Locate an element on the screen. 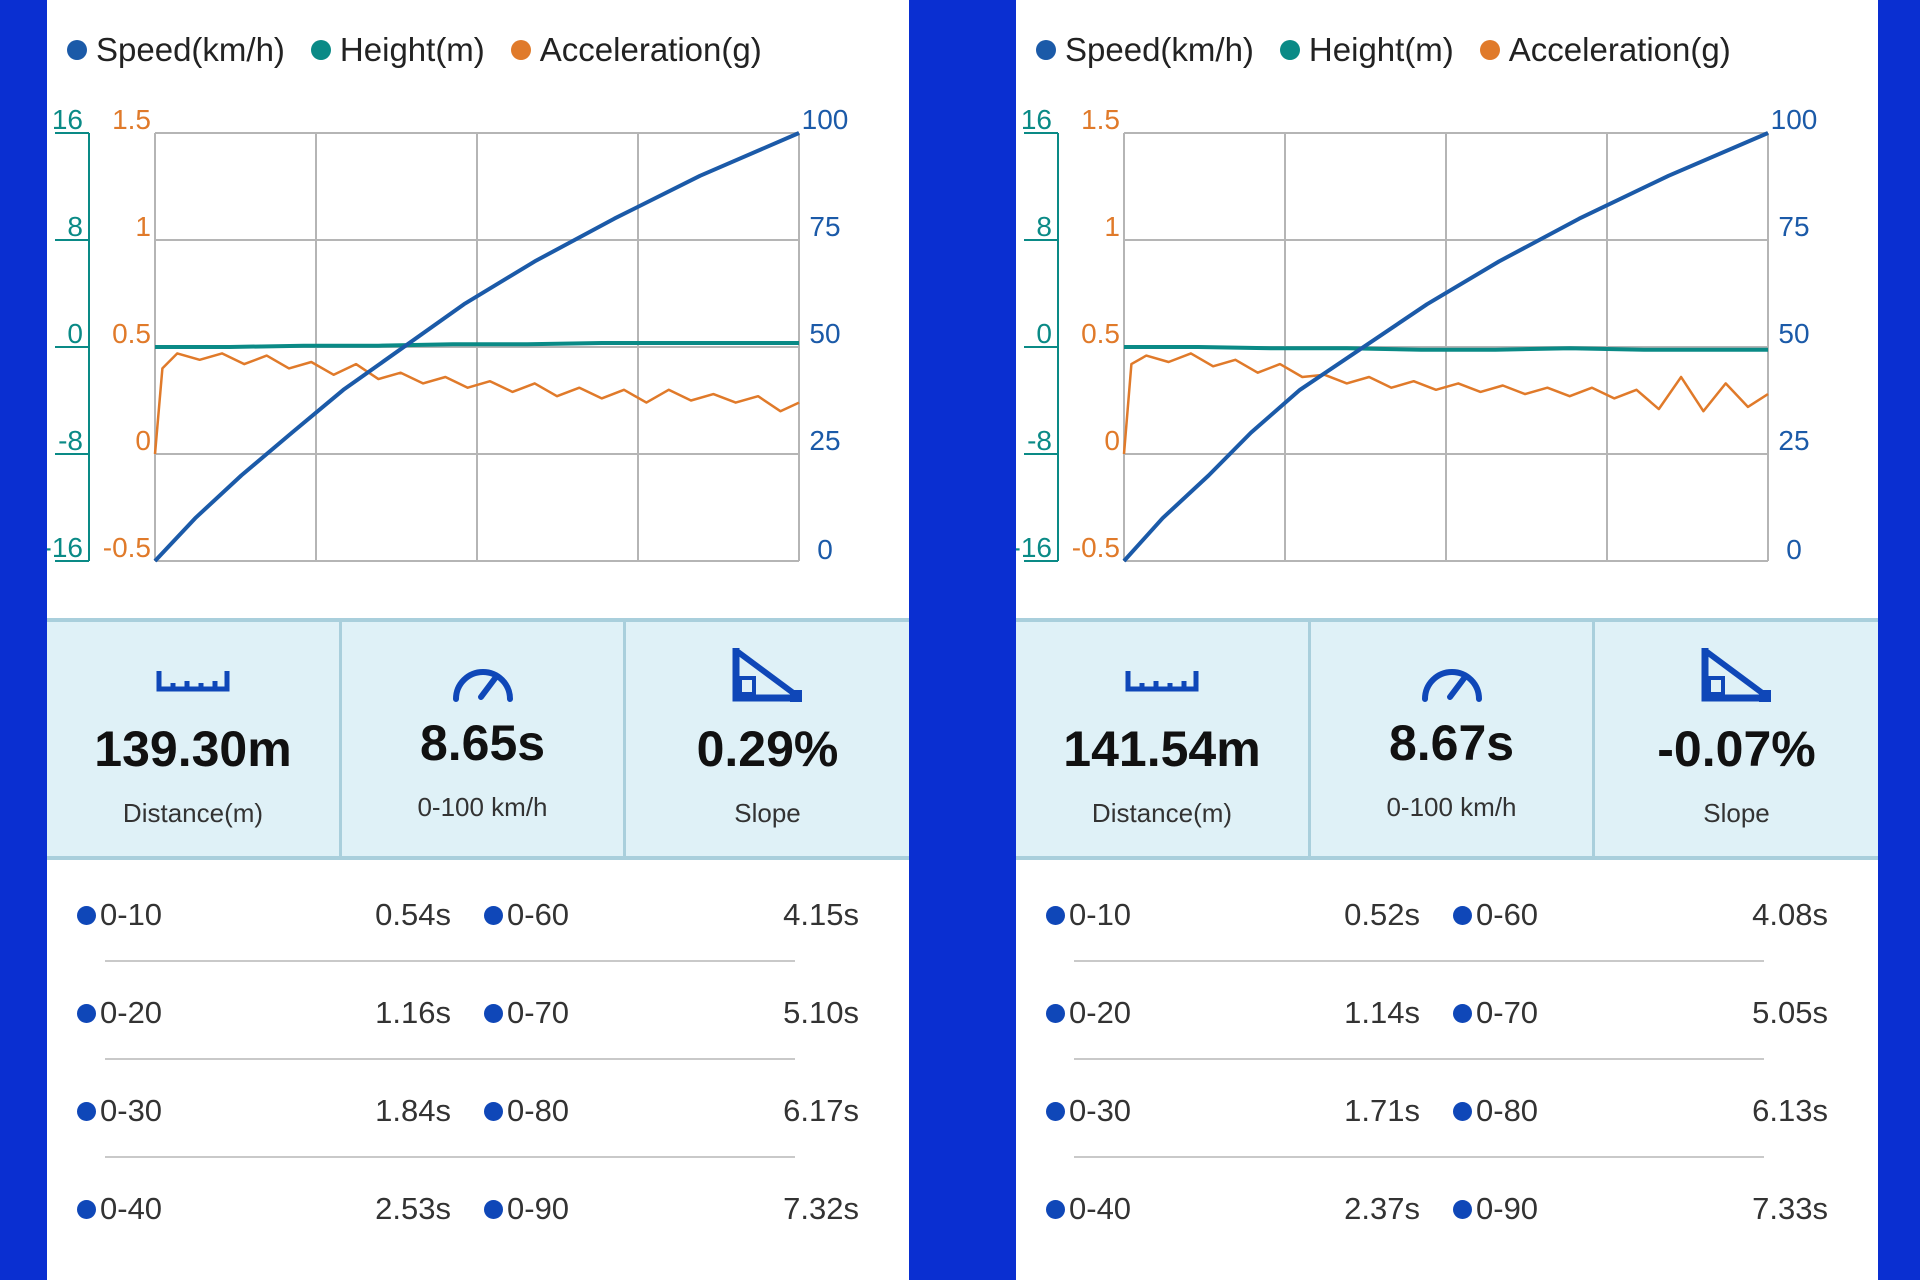  chart-legend: Speed(km/h) Height(m) Acceleration(g) is located at coordinates (1396, 50).